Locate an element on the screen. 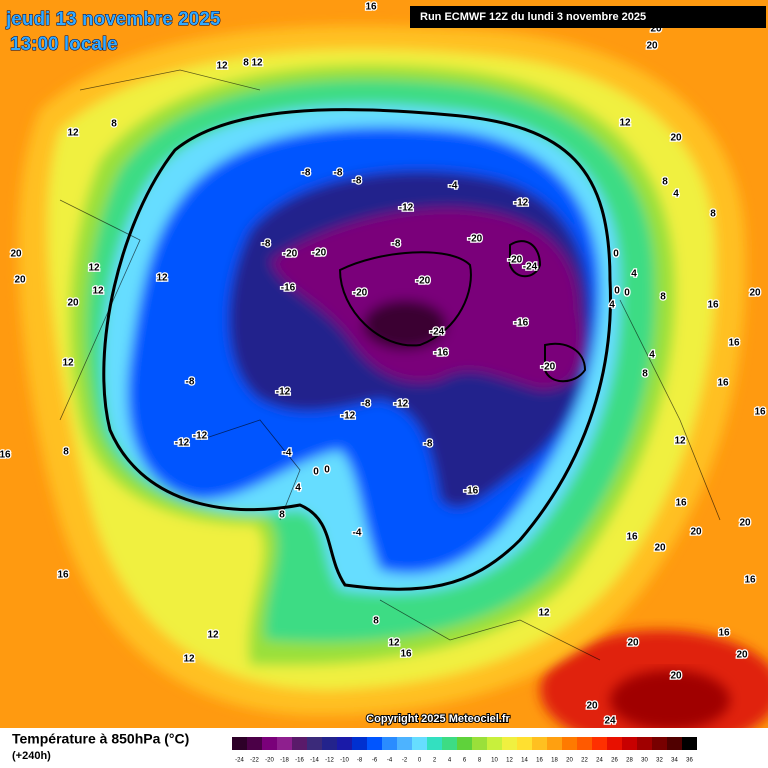  colorbar-label: 26 is located at coordinates (614, 761).